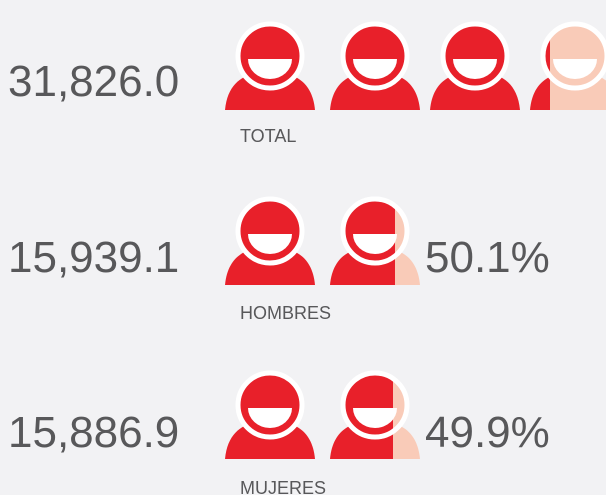  What do you see at coordinates (93, 81) in the screenshot?
I see `total-value: 31,826.0` at bounding box center [93, 81].